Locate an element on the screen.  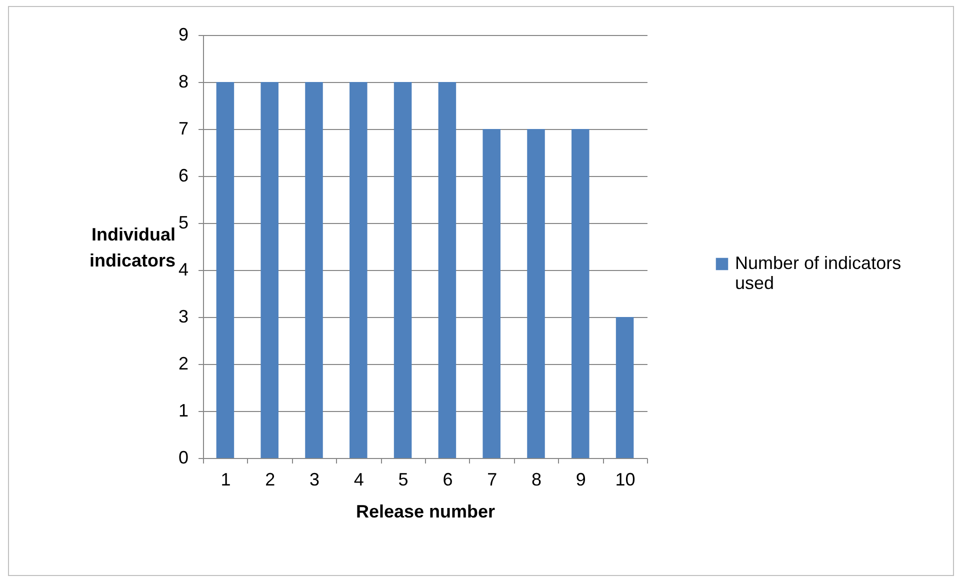
y-tick-label: 9 is located at coordinates (183, 34).